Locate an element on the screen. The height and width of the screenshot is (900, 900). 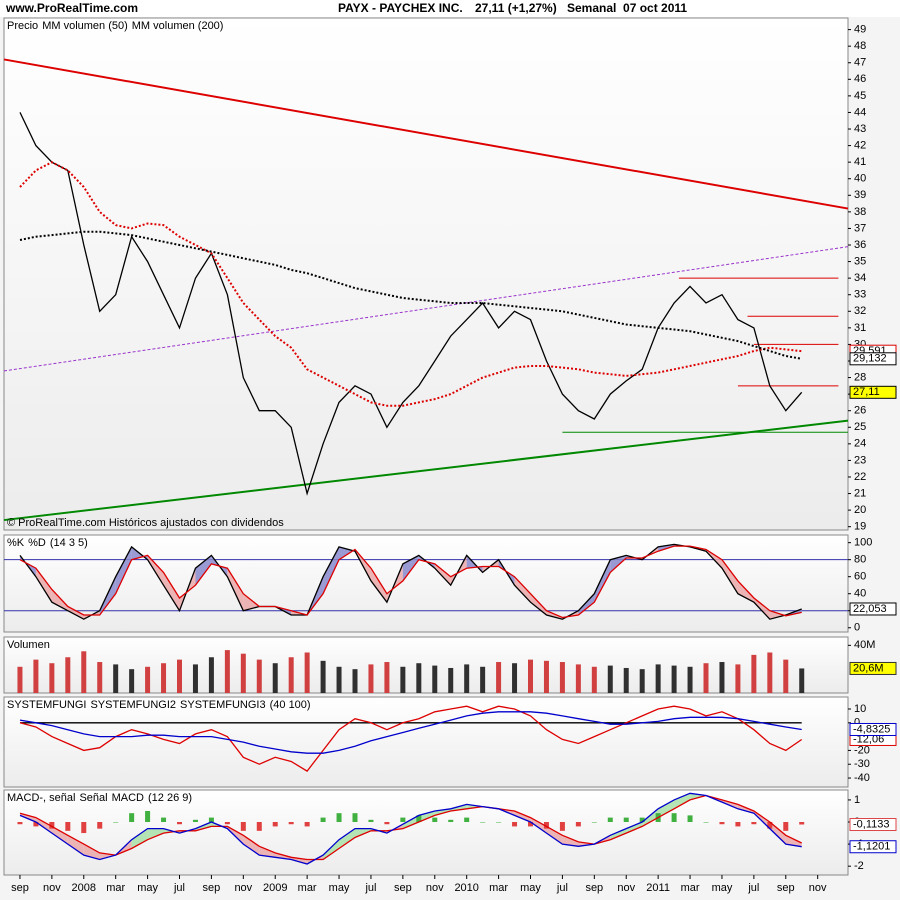
y-tick-label: 35 is located at coordinates (860, 261).